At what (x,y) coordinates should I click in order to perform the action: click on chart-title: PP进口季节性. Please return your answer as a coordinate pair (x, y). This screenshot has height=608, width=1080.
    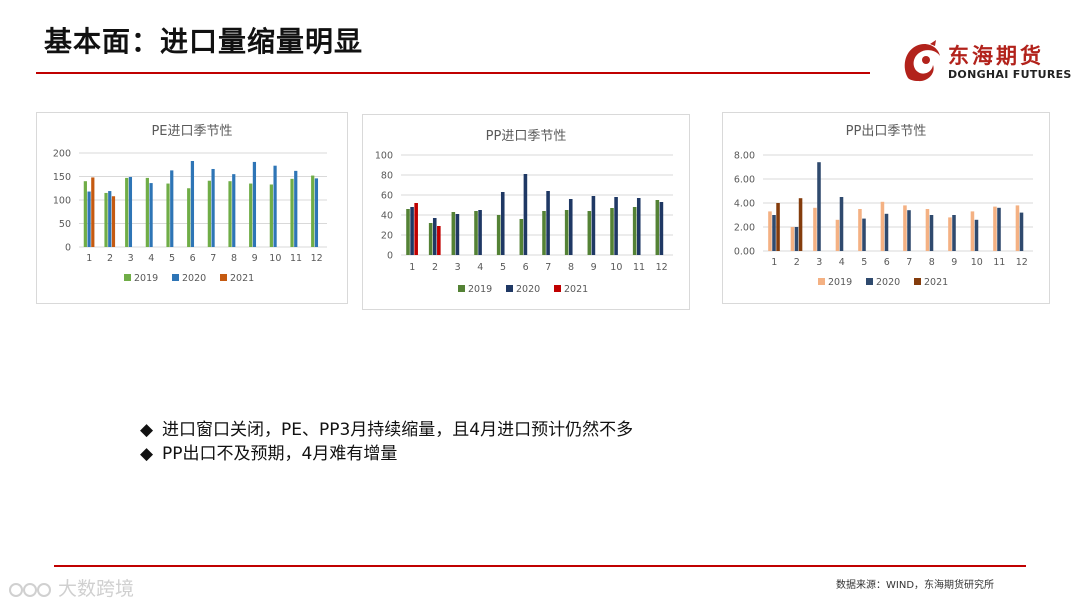
    Looking at the image, I should click on (526, 136).